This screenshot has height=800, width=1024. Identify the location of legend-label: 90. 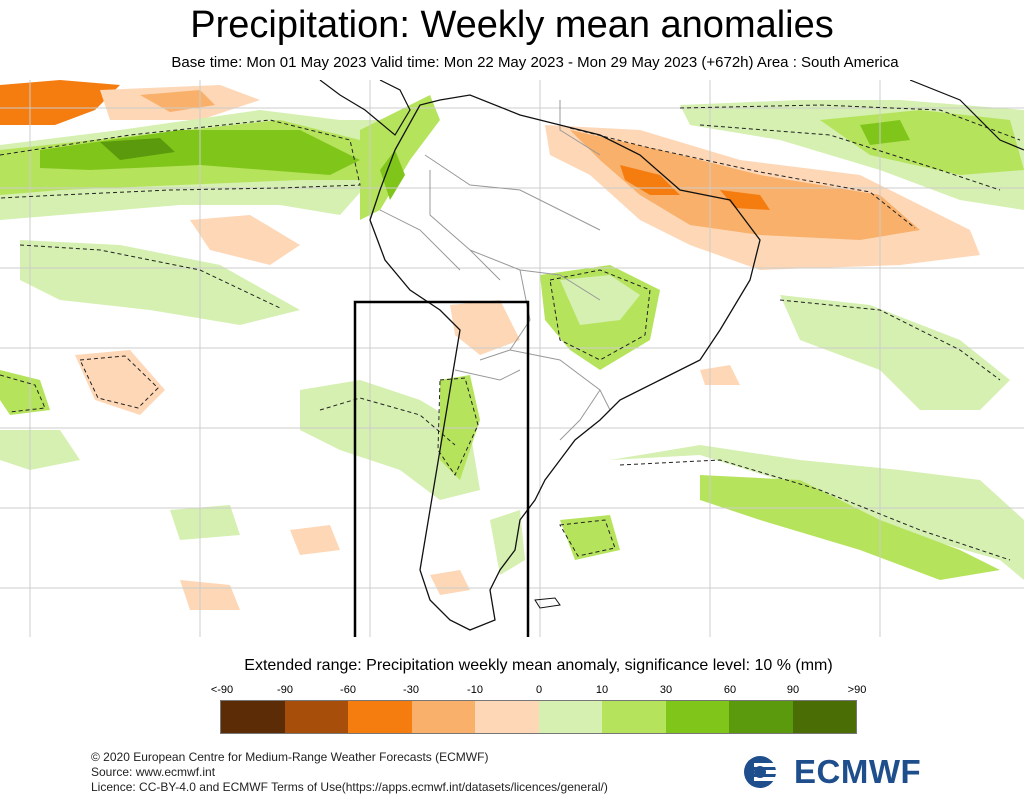
(793, 690).